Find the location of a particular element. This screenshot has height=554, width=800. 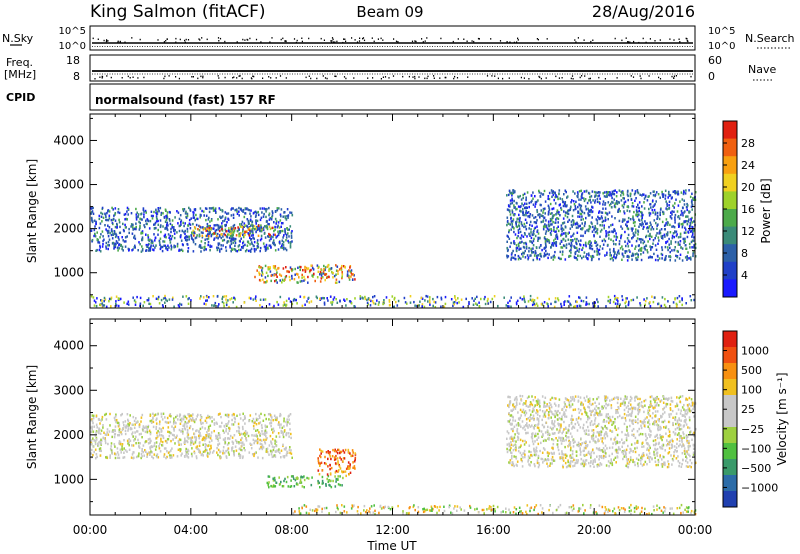

power-y-axis-label: Slant Range [km] is located at coordinates (32, 211).